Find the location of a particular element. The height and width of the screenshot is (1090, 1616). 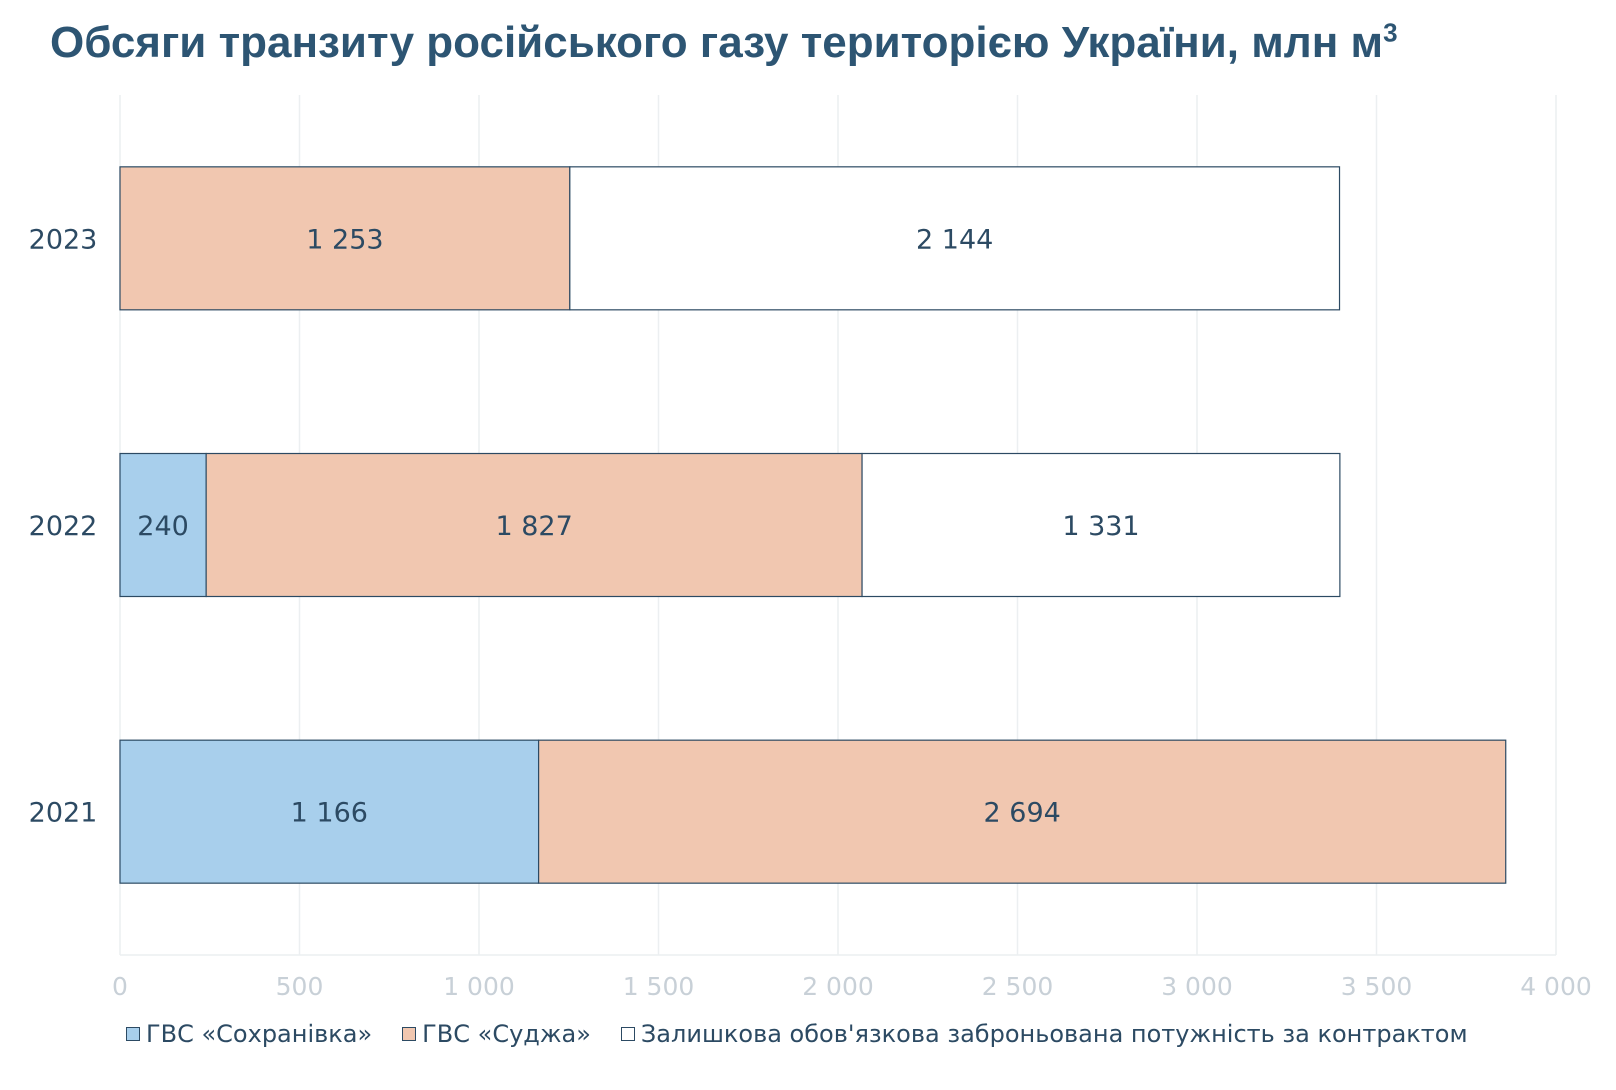

x-tick-label-5: 2 500 is located at coordinates (1018, 986).